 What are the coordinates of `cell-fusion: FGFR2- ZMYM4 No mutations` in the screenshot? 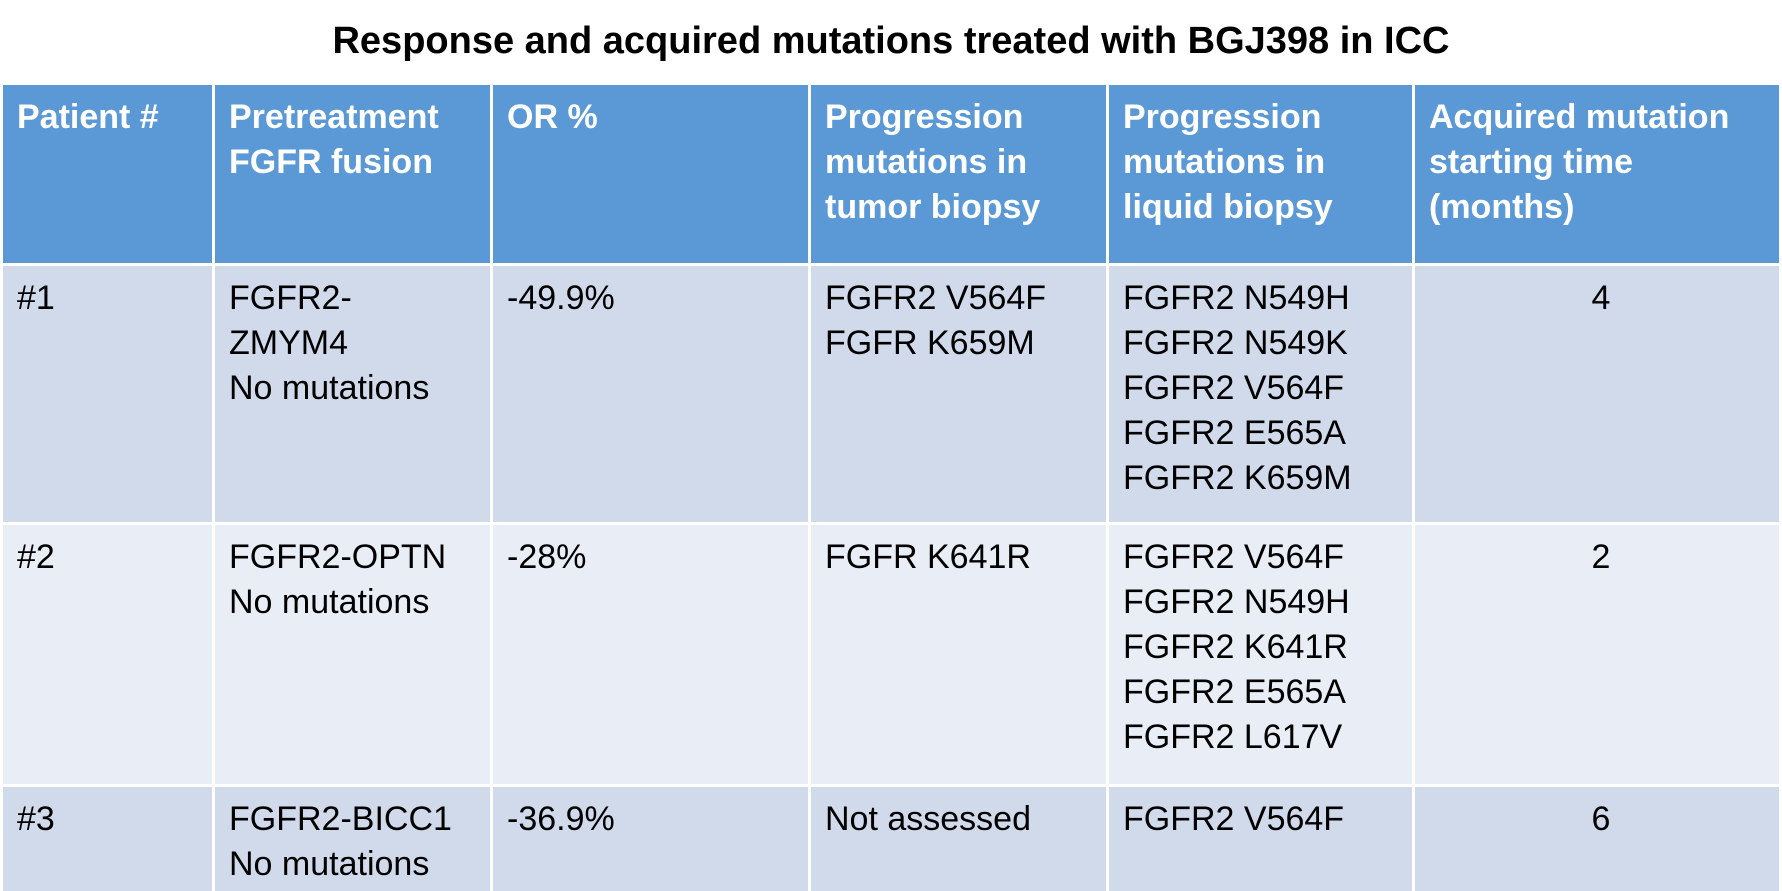 It's located at (352, 394).